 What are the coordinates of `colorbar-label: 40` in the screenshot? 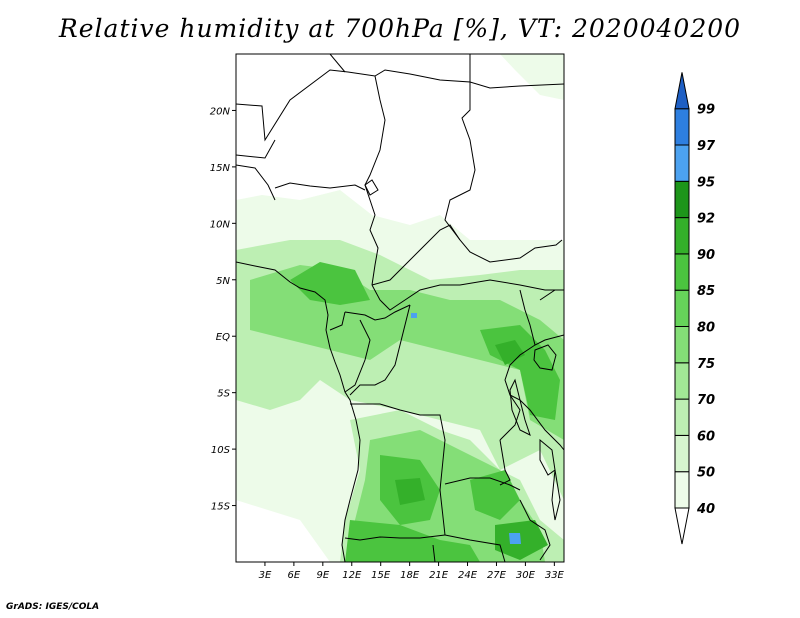 It's located at (705, 509).